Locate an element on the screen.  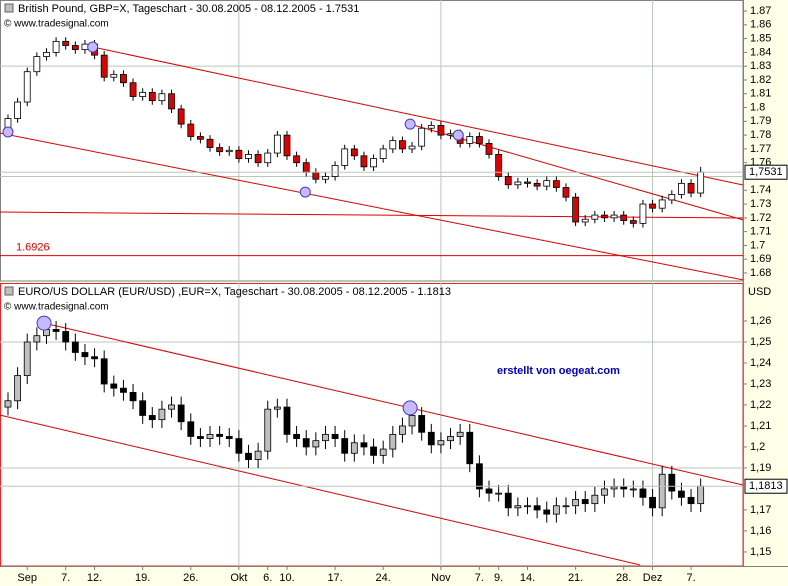
y-tick-label: 1,2 is located at coordinates (757, 447).